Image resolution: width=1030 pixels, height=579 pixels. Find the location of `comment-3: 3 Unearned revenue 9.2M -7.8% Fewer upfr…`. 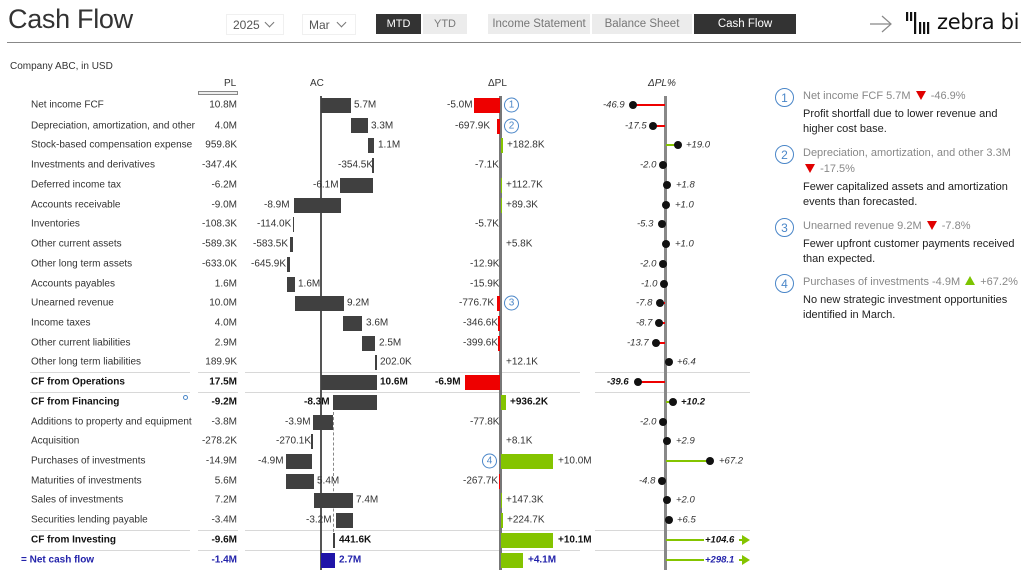

comment-3: 3 Unearned revenue 9.2M -7.8% Fewer upfr… is located at coordinates (900, 242).